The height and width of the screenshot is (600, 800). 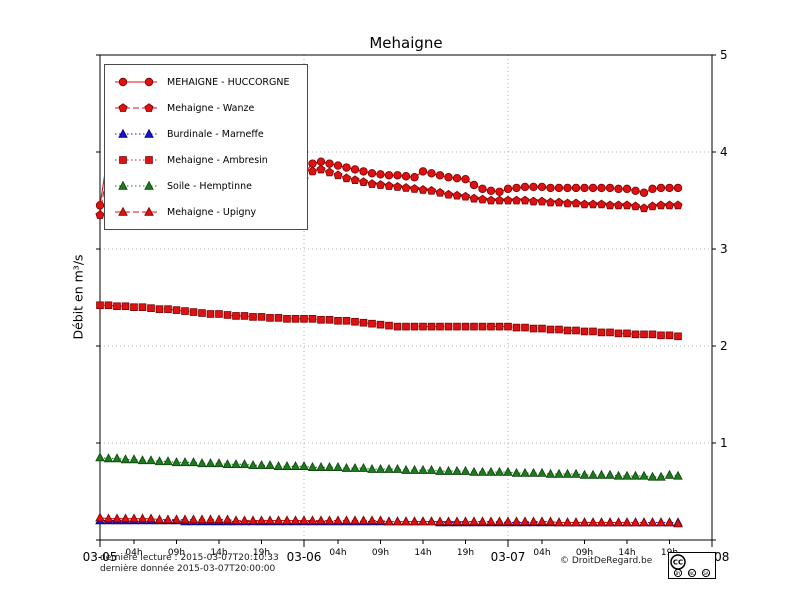 What do you see at coordinates (706, 573) in the screenshot?
I see `svg-text: SA` at bounding box center [706, 573].